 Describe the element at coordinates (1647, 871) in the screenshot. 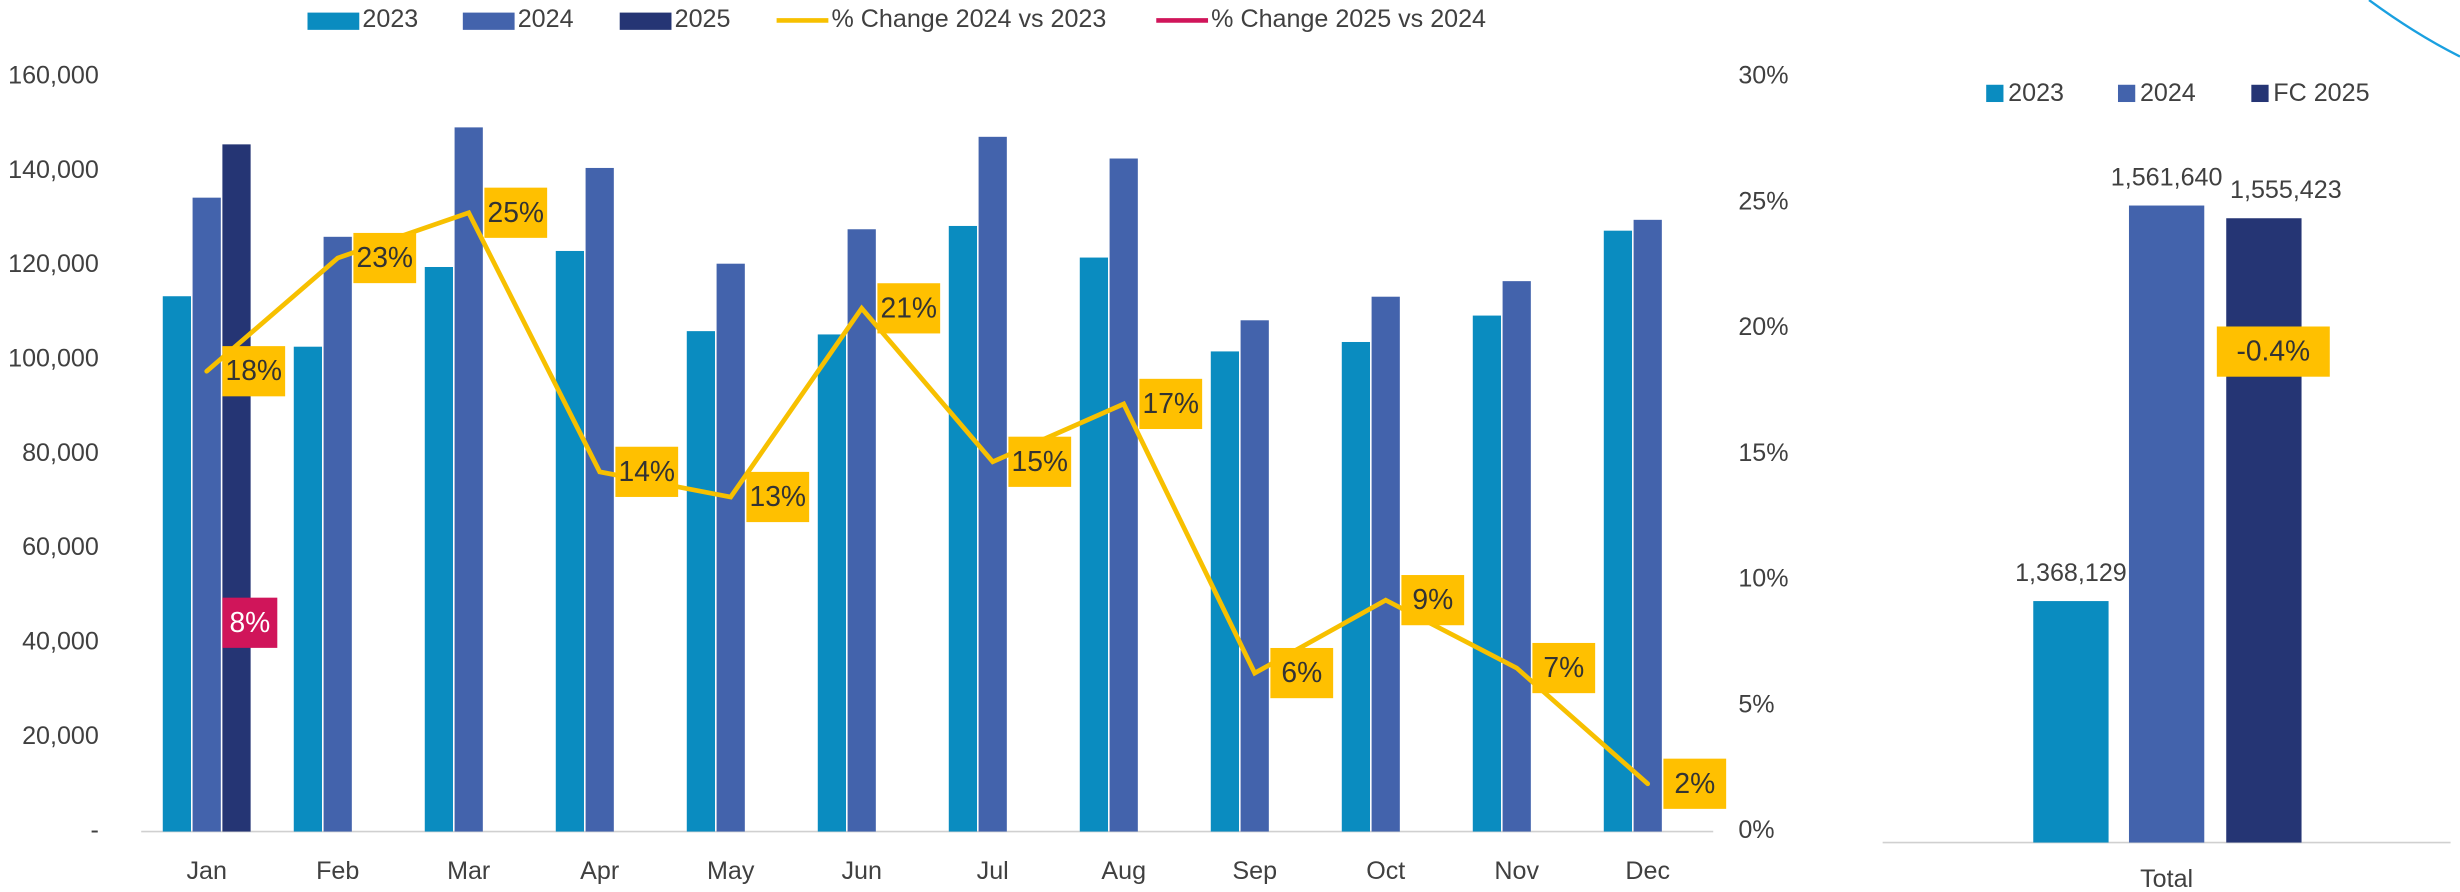

I see `x-tick-label: Dec` at that location.